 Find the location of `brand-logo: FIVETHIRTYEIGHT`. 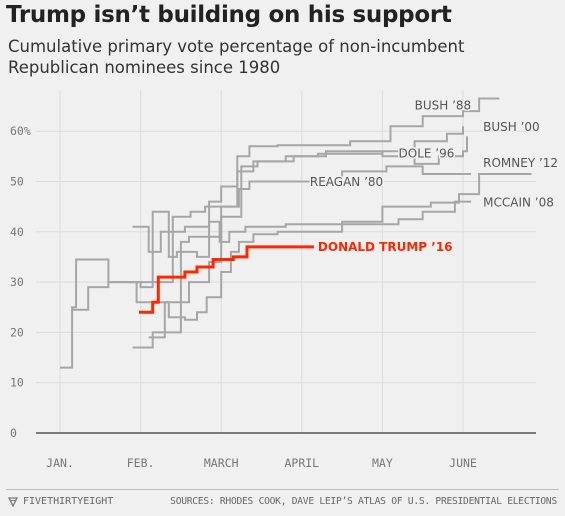

brand-logo: FIVETHIRTYEIGHT is located at coordinates (60, 501).